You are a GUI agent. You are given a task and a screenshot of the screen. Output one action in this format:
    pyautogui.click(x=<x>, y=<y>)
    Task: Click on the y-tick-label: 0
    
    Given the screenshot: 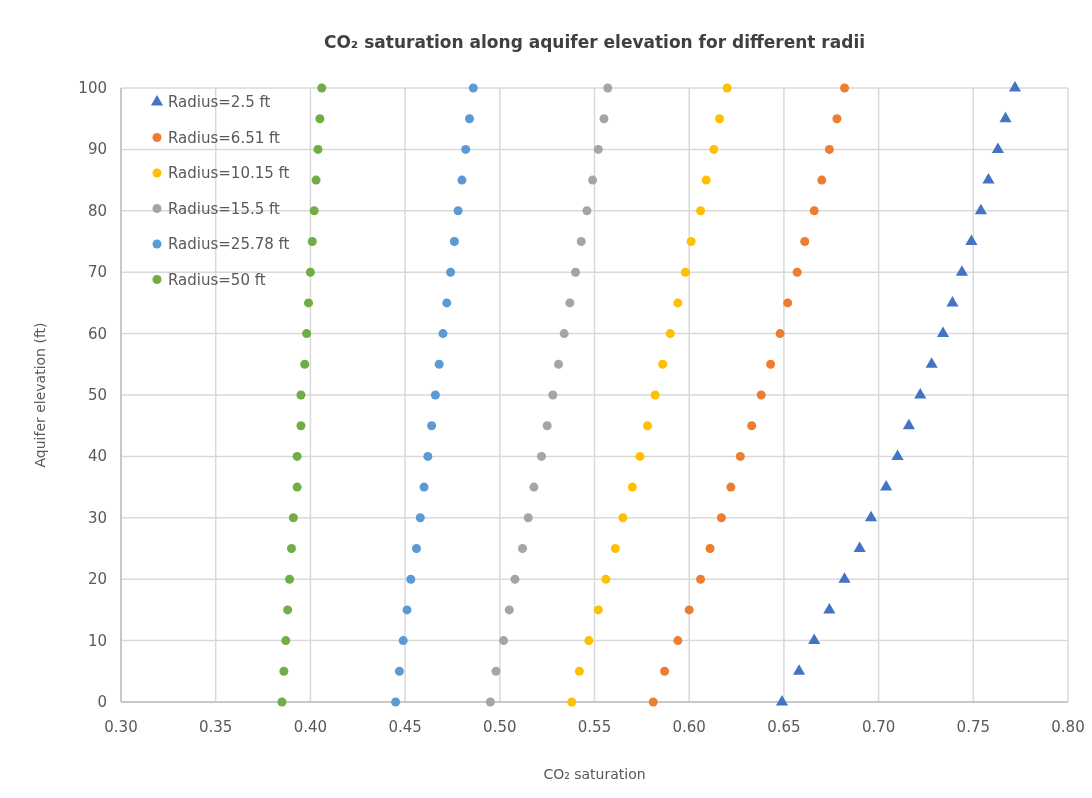 What is the action you would take?
    pyautogui.click(x=102, y=702)
    